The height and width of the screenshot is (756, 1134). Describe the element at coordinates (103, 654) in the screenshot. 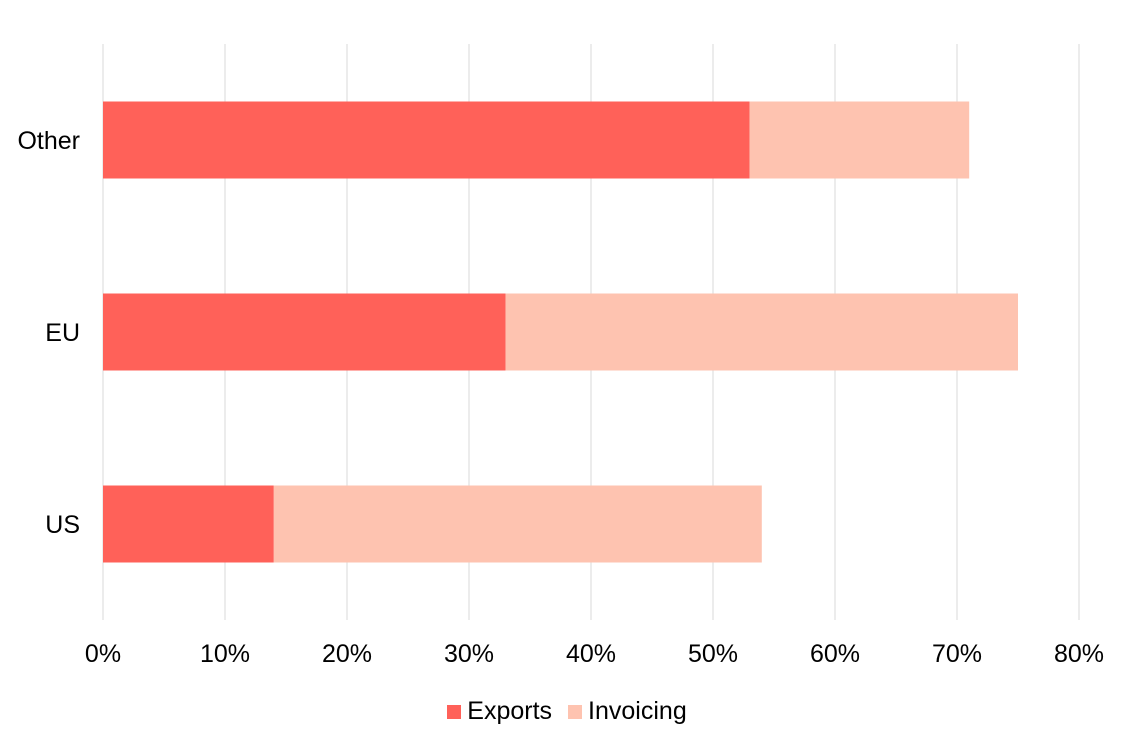

I see `x-tick-label: 0%` at that location.